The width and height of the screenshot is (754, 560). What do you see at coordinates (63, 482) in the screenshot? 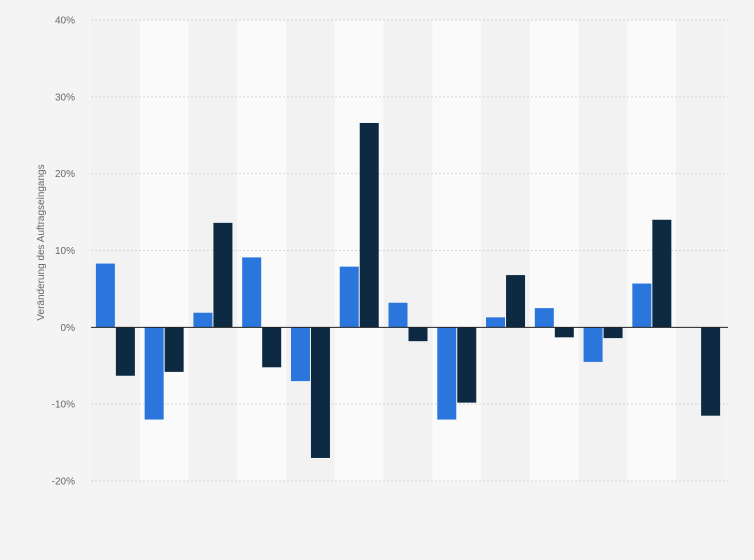
I see `y-tick-label: -20%` at bounding box center [63, 482].